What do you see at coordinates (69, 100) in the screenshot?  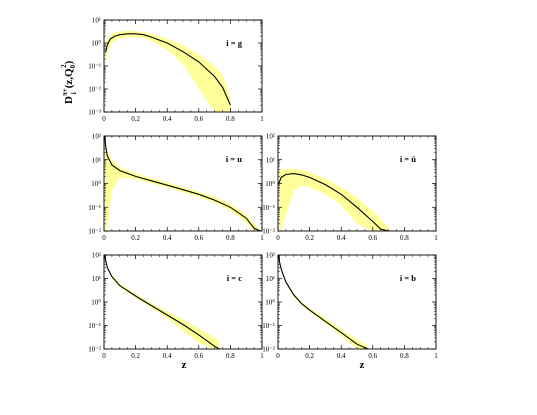 I see `y-label-main: D` at bounding box center [69, 100].